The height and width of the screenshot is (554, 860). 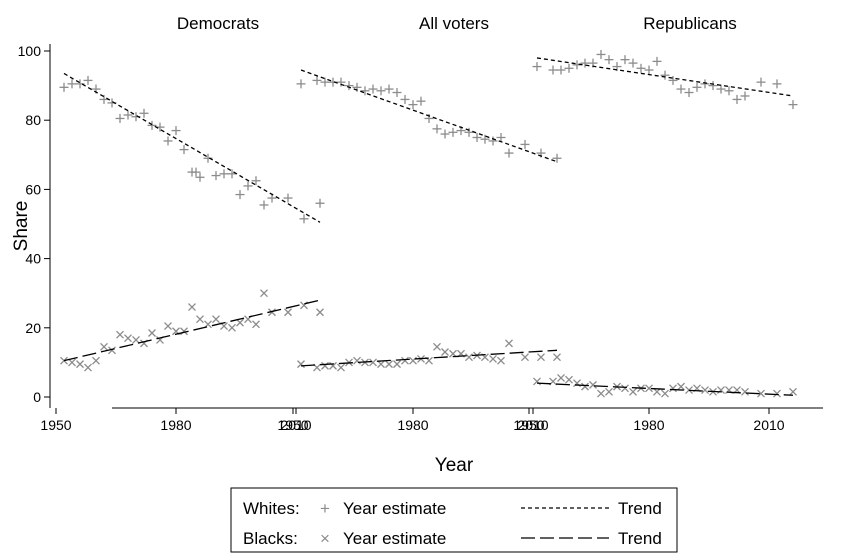 What do you see at coordinates (271, 508) in the screenshot?
I see `legend-whites-label: Whites:` at bounding box center [271, 508].